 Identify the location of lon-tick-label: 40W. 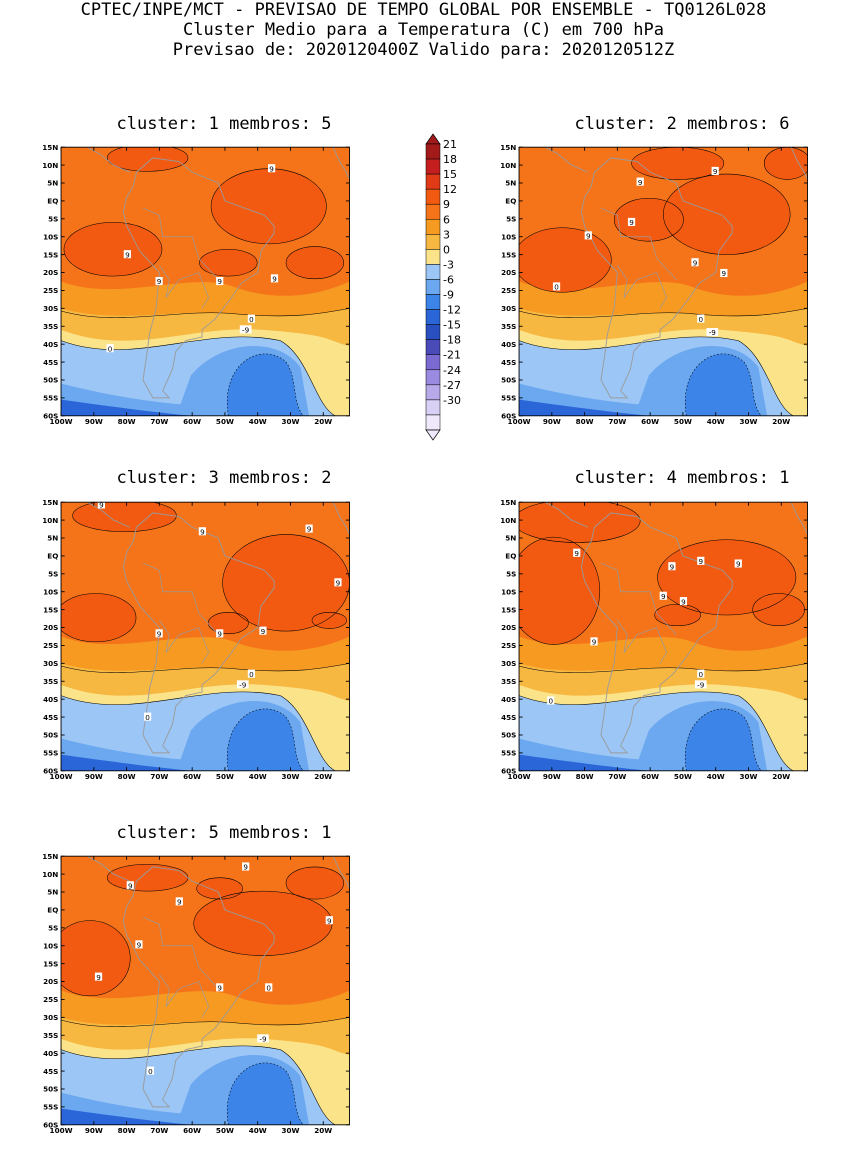
(258, 1130).